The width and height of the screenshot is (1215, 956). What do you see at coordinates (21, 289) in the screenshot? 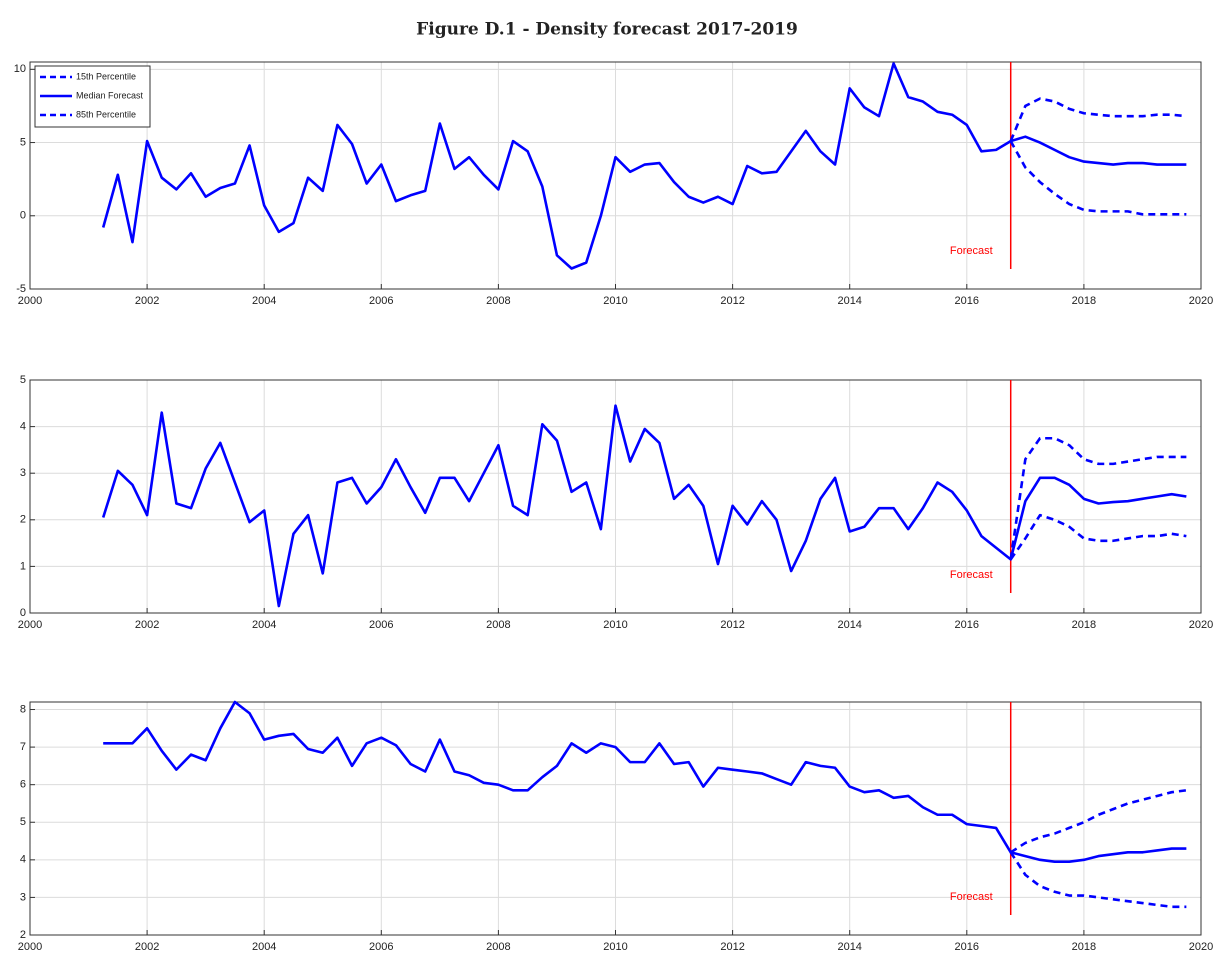
I see `y-tick-label: -5` at bounding box center [21, 289].